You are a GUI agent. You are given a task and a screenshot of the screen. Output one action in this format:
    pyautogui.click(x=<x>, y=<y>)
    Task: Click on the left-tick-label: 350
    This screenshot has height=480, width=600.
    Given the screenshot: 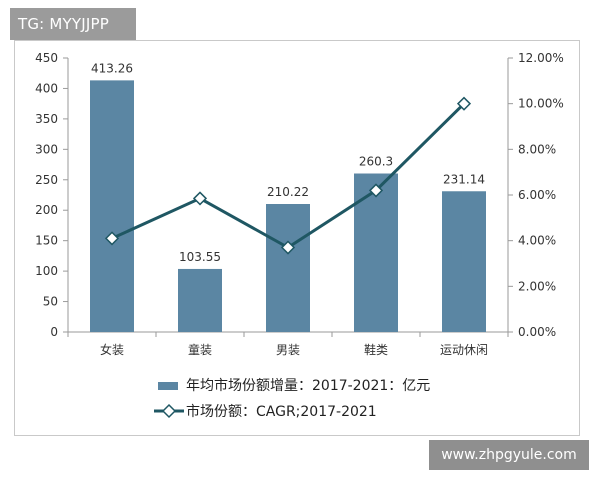 What is the action you would take?
    pyautogui.click(x=46, y=119)
    